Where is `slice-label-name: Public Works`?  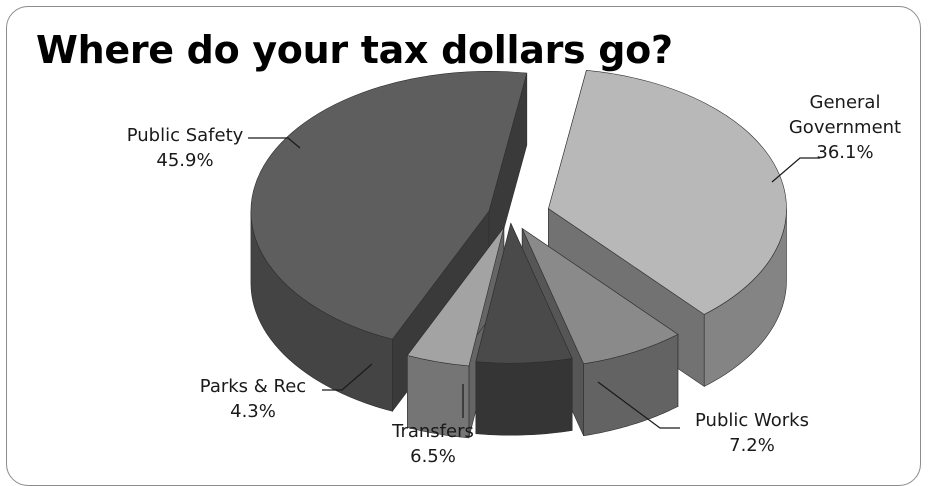
slice-label-name: Public Works is located at coordinates (752, 420).